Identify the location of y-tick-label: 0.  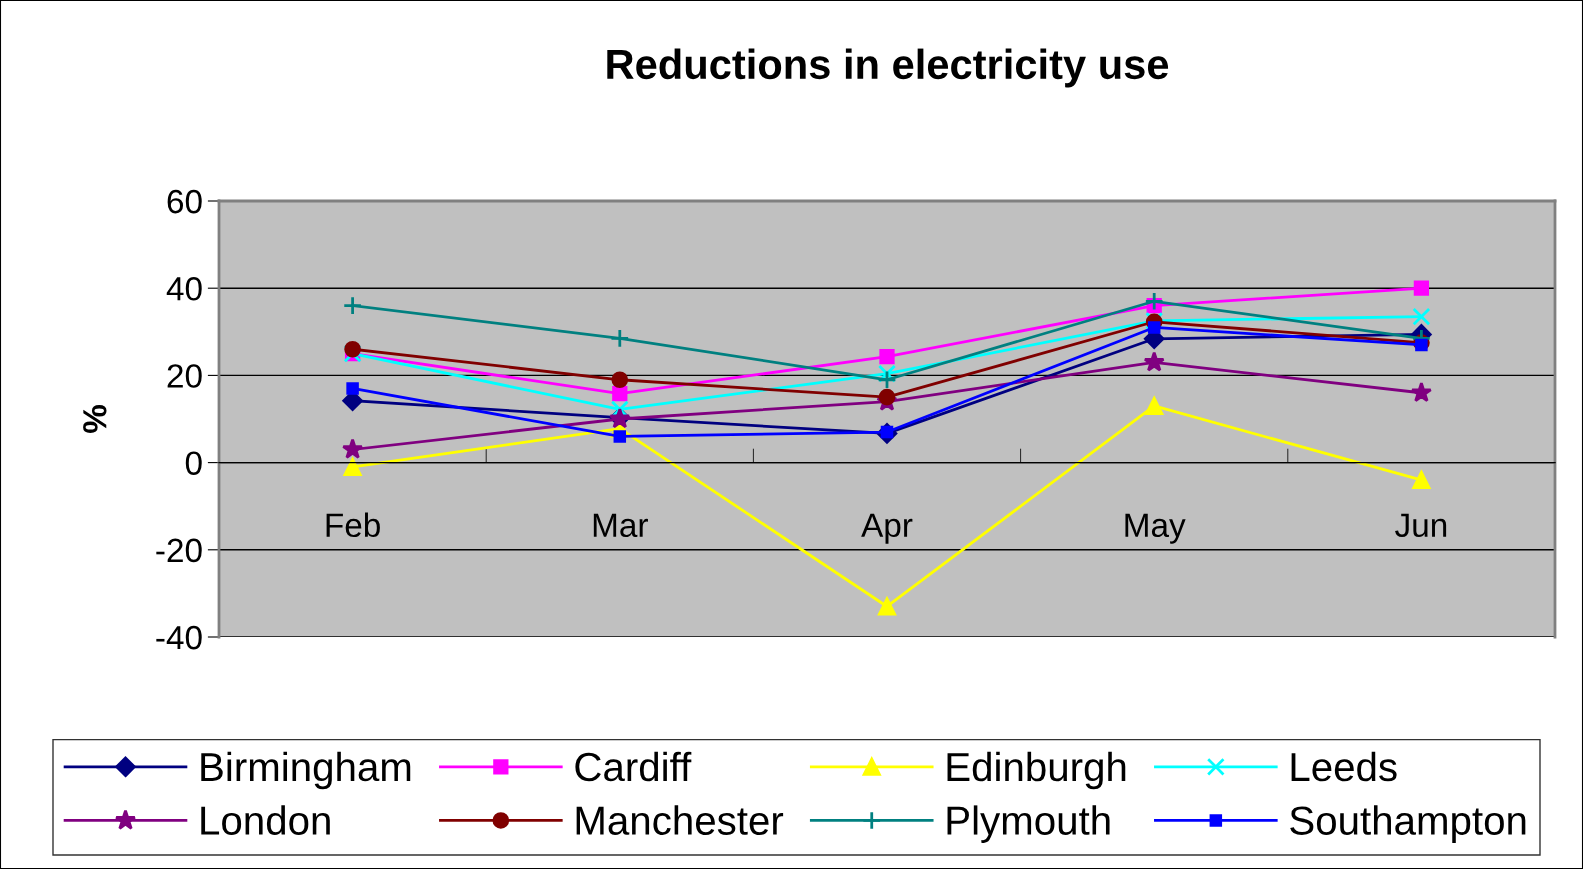
(193, 463).